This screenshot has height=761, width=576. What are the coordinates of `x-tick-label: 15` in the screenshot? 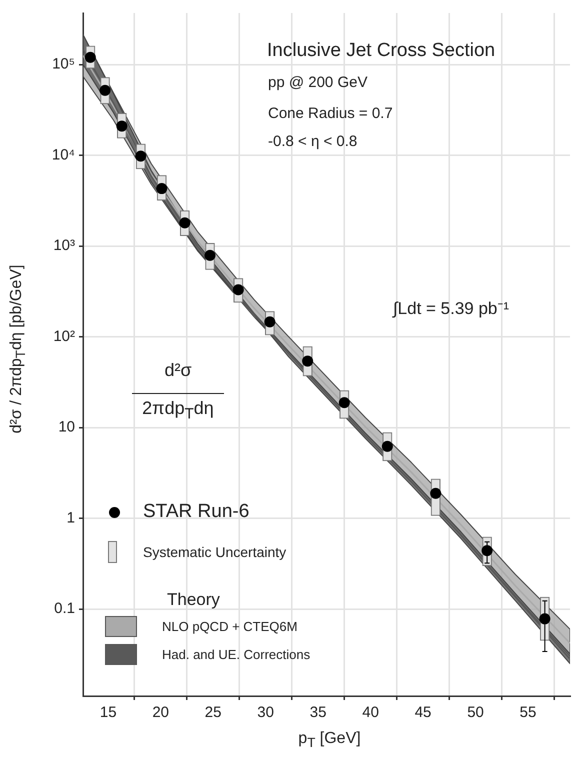 It's located at (108, 713).